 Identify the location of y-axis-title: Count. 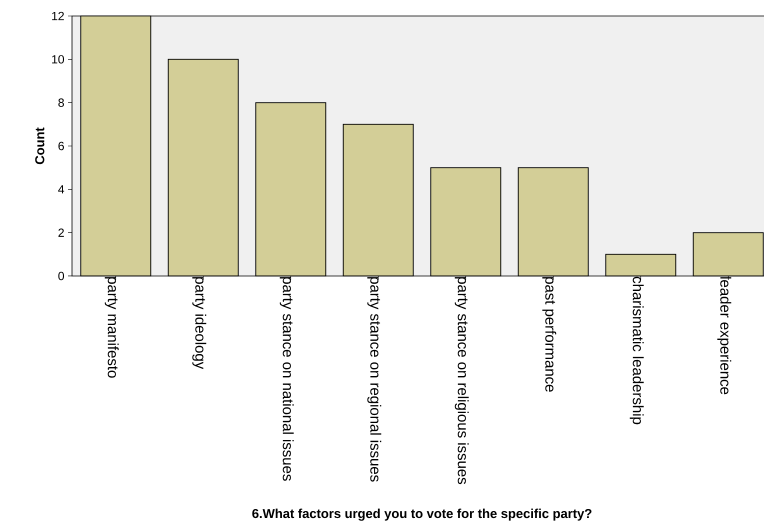
(39, 145).